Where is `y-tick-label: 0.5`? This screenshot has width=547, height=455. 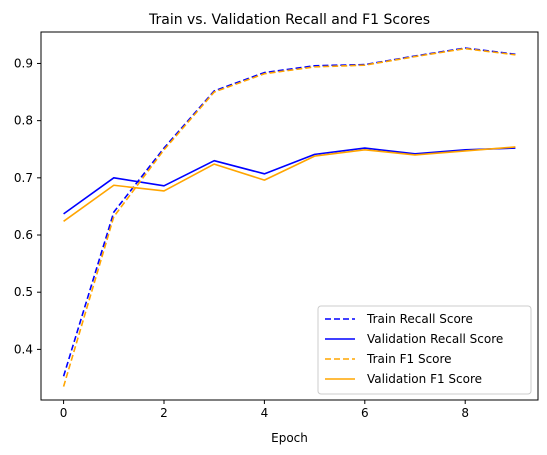 y-tick-label: 0.5 is located at coordinates (23, 292).